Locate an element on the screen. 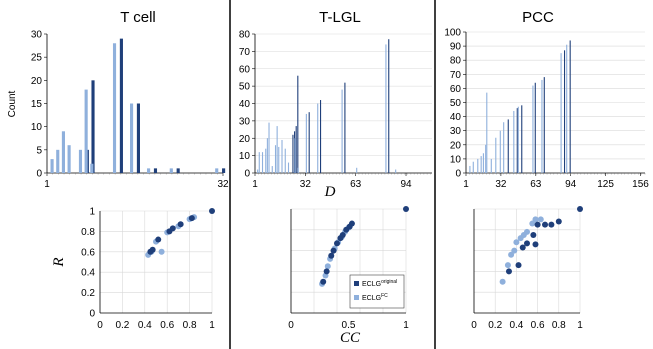 This screenshot has width=653, height=349. y-tick-label: 40 is located at coordinates (456, 117).